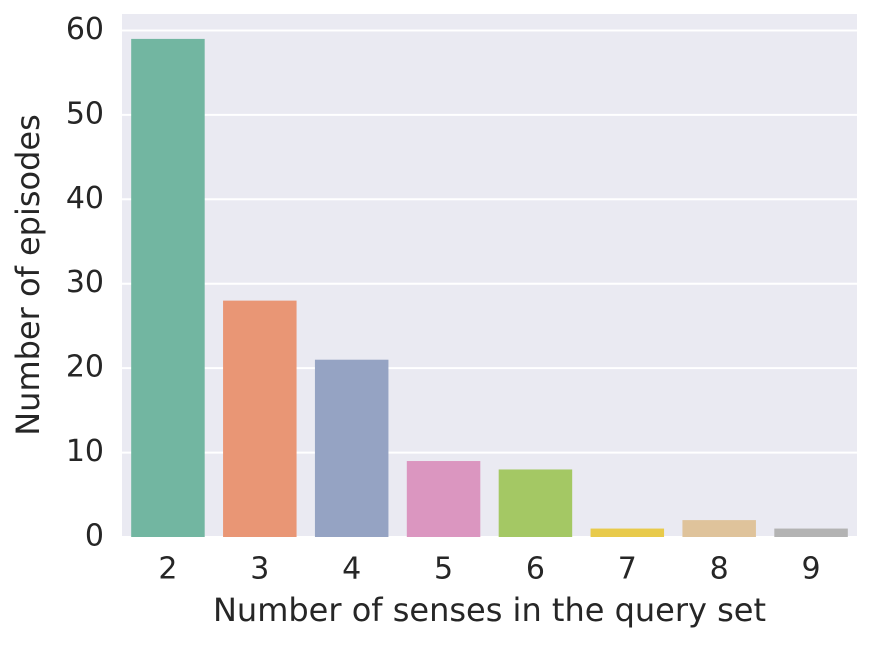 This screenshot has width=871, height=647. Describe the element at coordinates (443, 569) in the screenshot. I see `x-tick-label: 5` at that location.